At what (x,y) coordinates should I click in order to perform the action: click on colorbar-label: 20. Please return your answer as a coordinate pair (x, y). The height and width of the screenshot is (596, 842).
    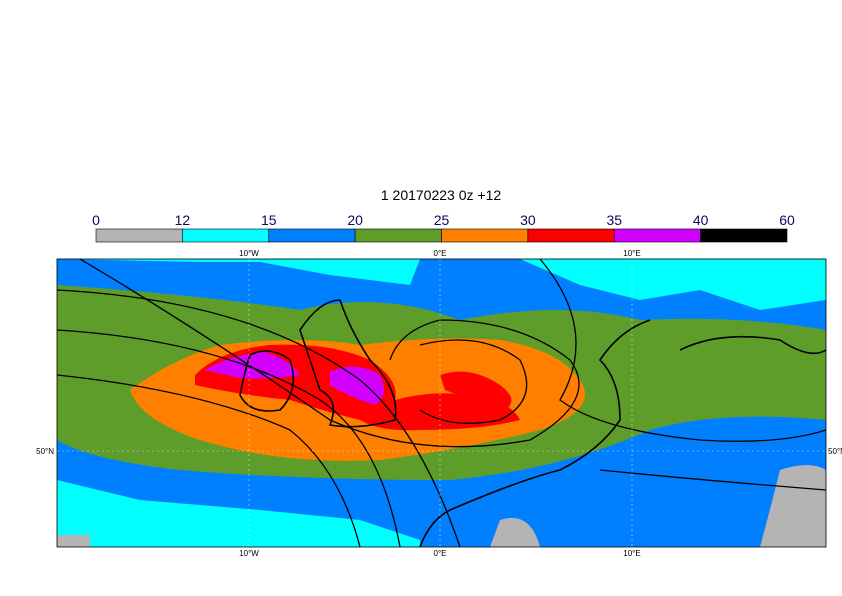
    Looking at the image, I should click on (355, 220).